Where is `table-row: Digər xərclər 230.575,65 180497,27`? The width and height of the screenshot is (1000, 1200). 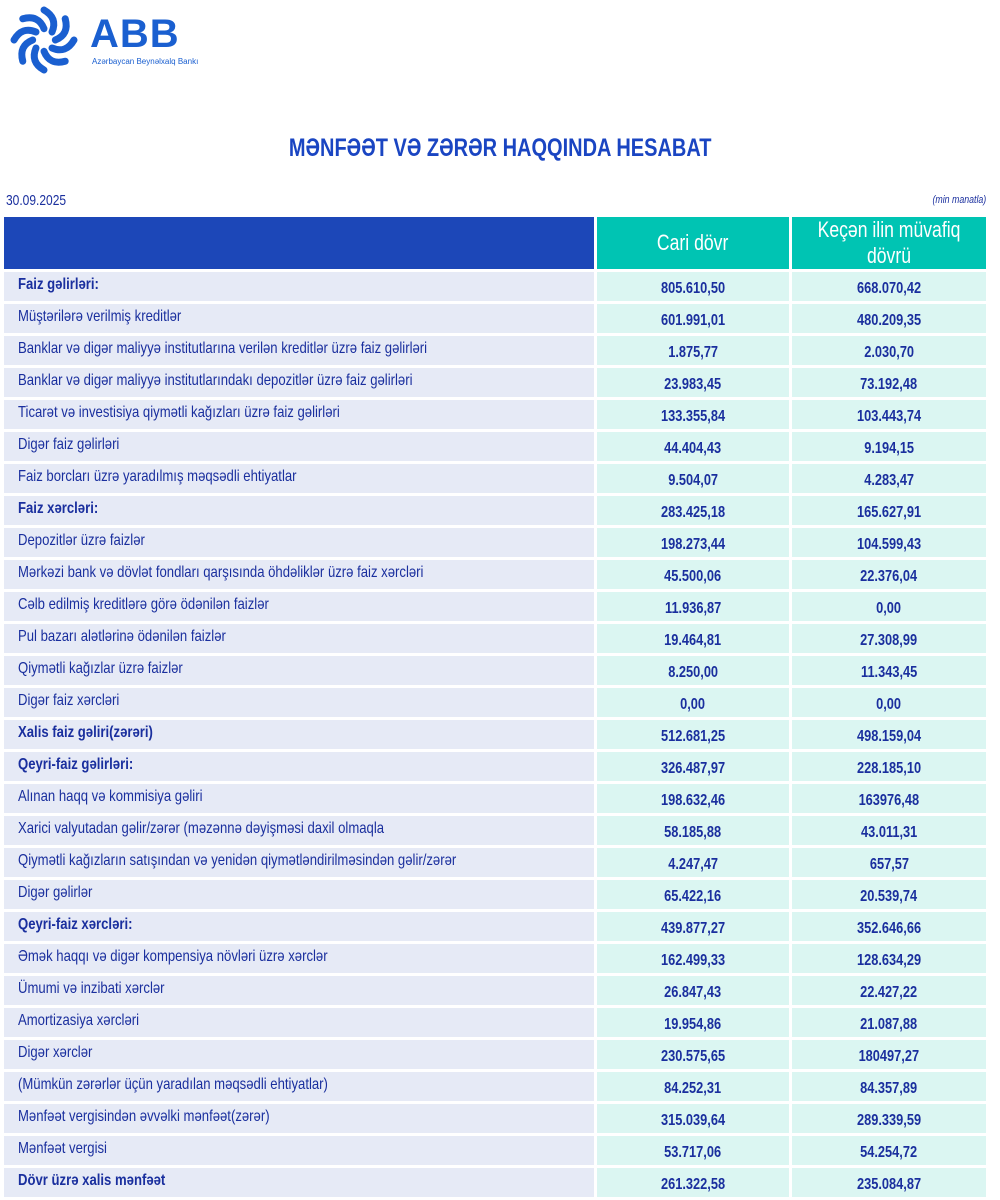
table-row: Digər xərclər 230.575,65 180497,27 is located at coordinates (495, 1054).